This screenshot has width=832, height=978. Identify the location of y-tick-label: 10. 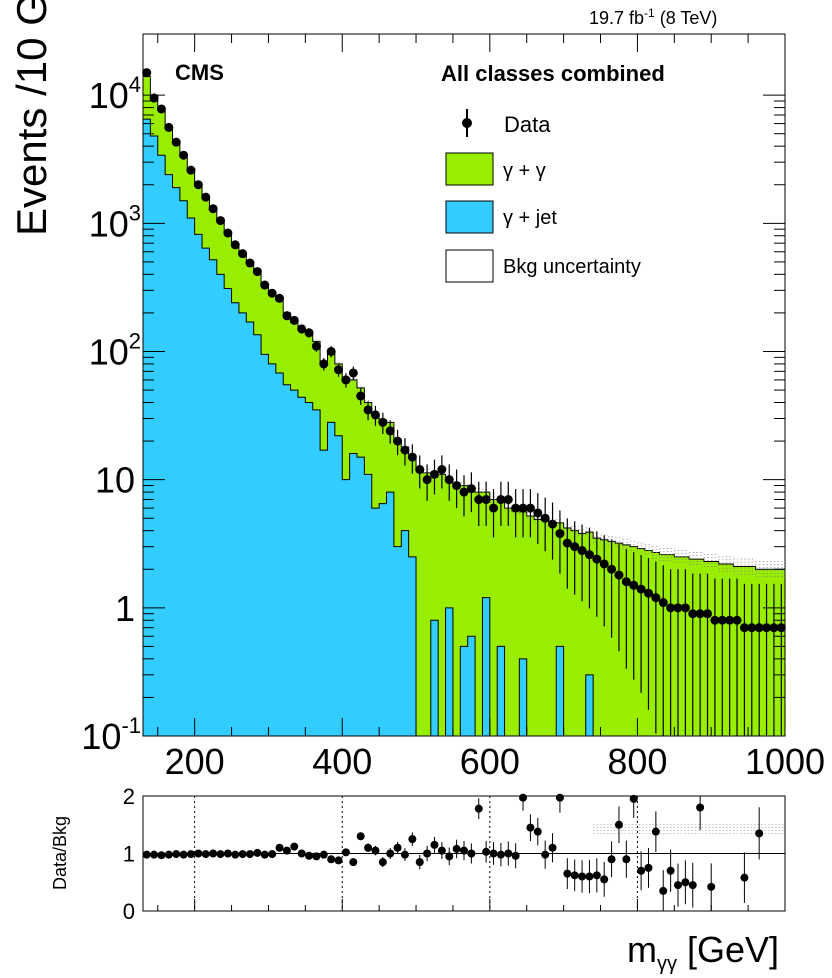
(115, 480).